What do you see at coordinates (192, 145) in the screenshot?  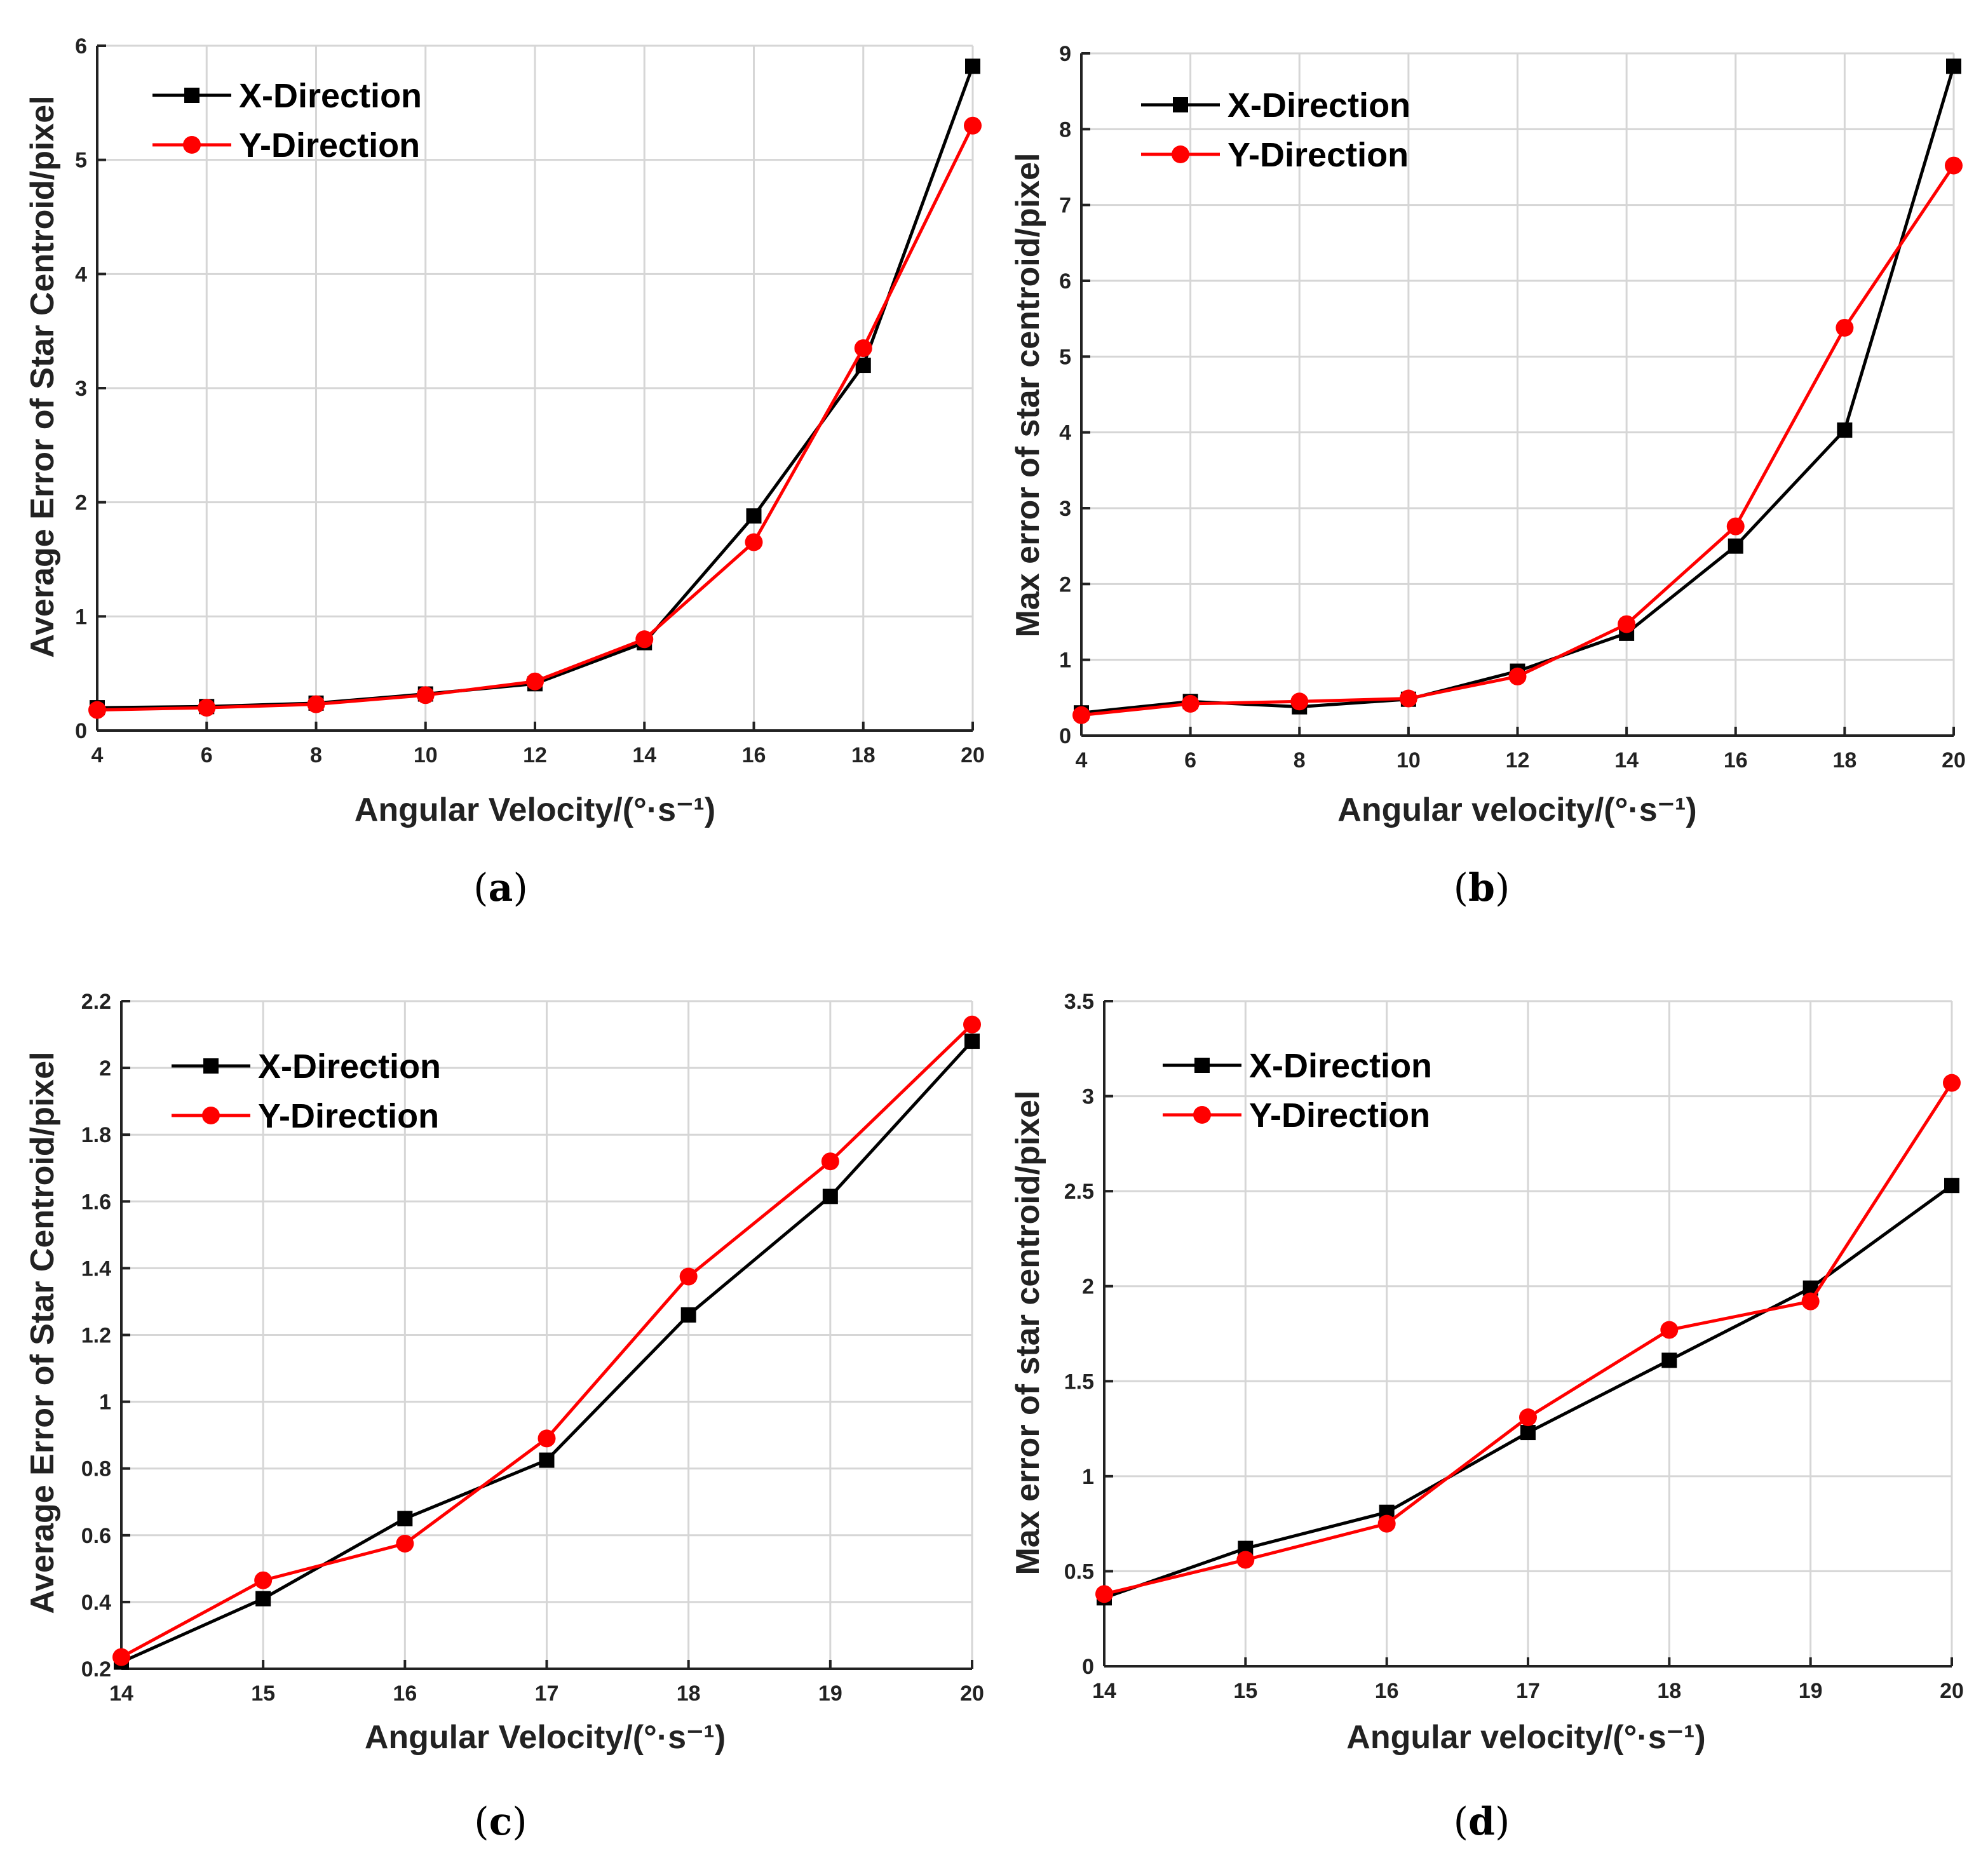 I see `legend-marker-y-a` at bounding box center [192, 145].